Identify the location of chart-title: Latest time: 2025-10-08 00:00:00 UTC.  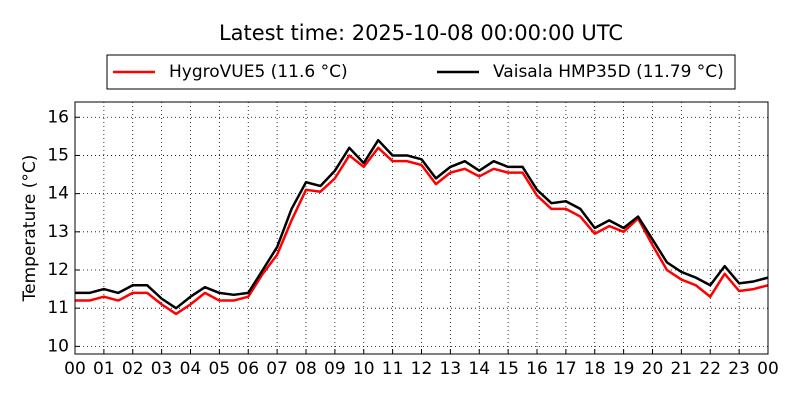
(421, 33).